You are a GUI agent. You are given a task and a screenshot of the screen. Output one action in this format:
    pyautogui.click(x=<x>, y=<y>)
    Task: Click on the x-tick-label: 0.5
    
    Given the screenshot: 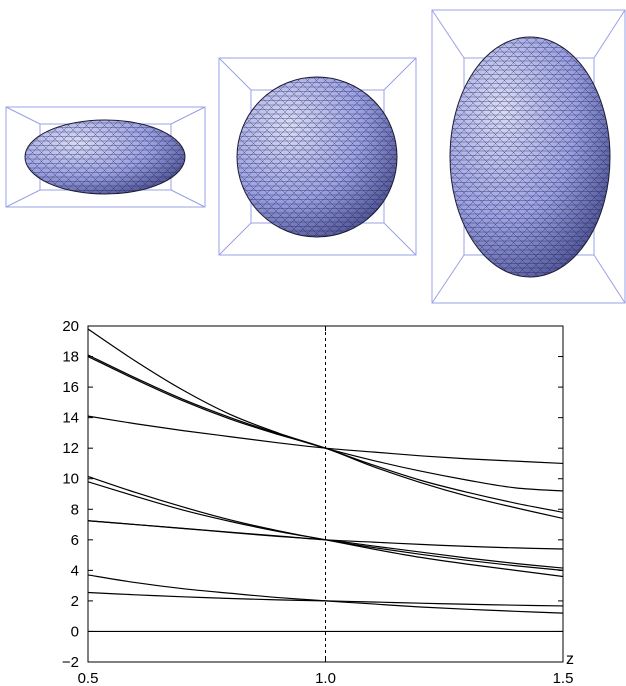 What is the action you would take?
    pyautogui.click(x=88, y=678)
    